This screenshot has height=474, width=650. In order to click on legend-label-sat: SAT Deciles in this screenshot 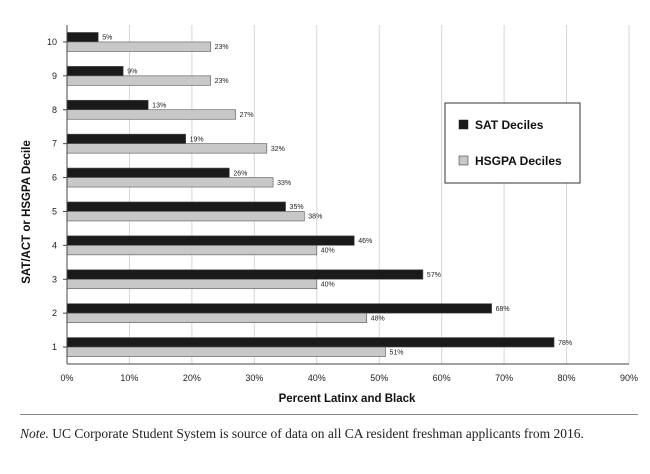, I will do `click(509, 125)`.